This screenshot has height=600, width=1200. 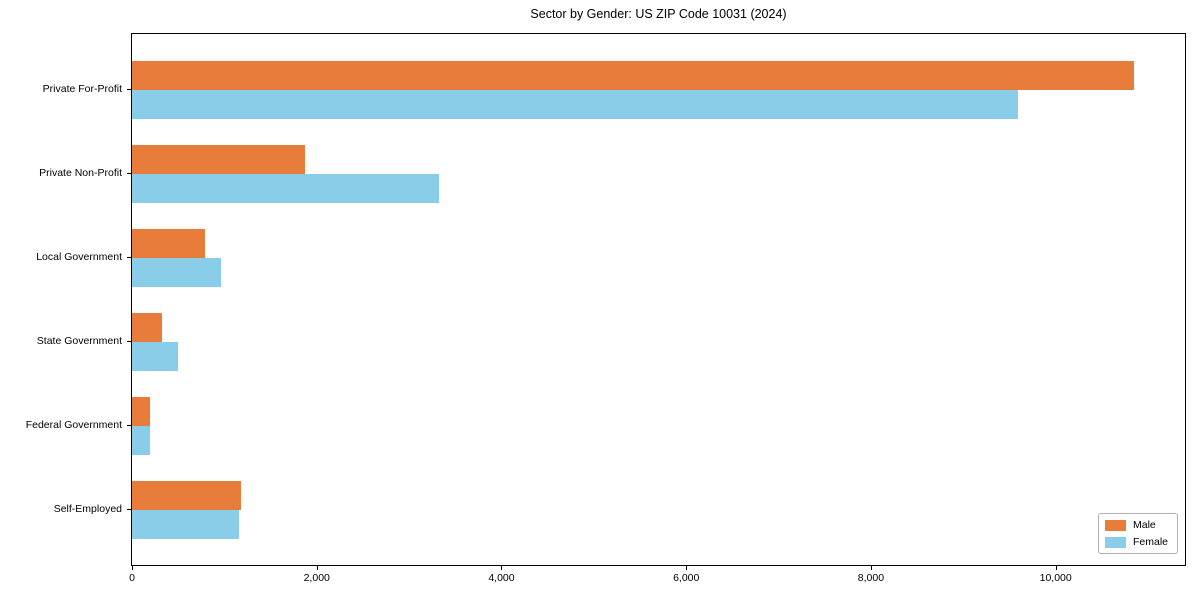 What do you see at coordinates (633, 75) in the screenshot?
I see `bar-male-private-for-profit` at bounding box center [633, 75].